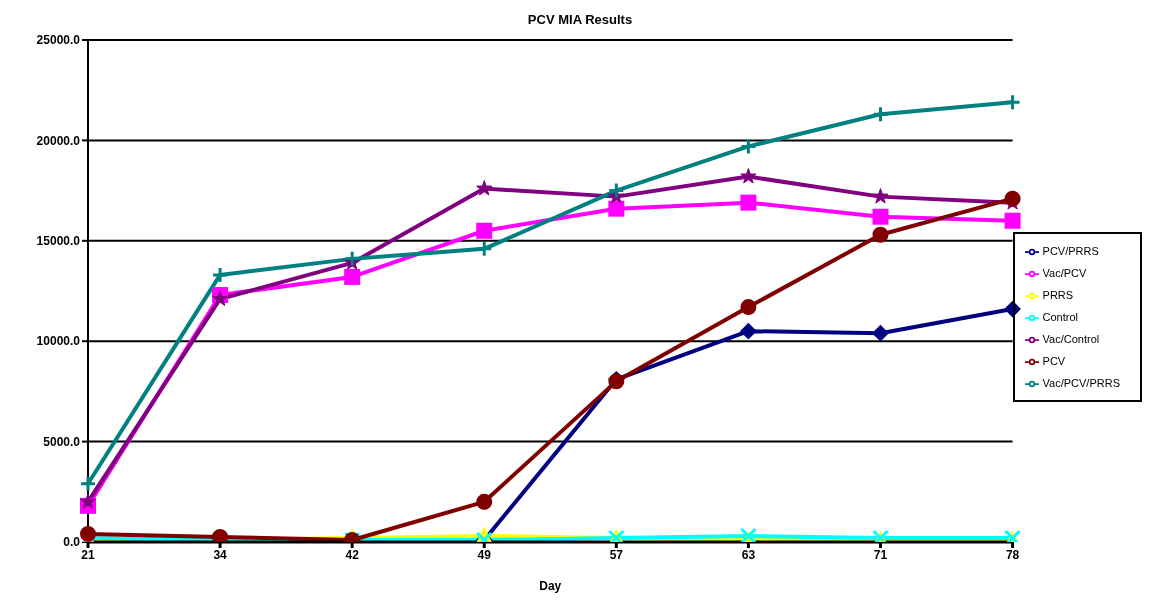  Describe the element at coordinates (1060, 317) in the screenshot. I see `legend-label: Control` at that location.